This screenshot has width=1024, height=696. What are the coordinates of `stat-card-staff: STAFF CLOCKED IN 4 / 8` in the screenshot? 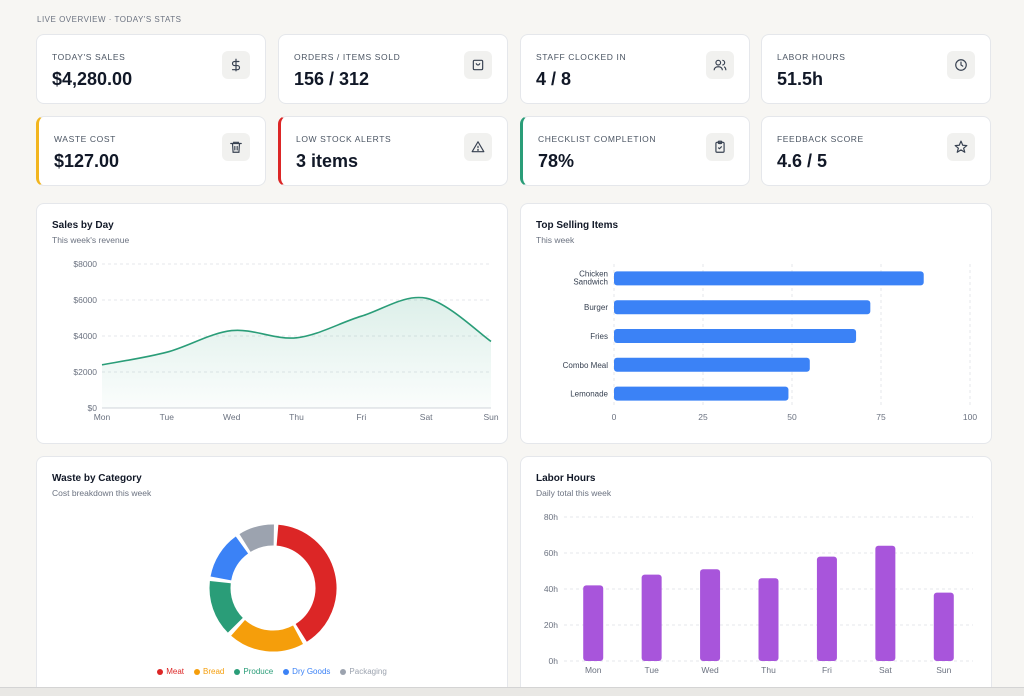 It's located at (635, 69).